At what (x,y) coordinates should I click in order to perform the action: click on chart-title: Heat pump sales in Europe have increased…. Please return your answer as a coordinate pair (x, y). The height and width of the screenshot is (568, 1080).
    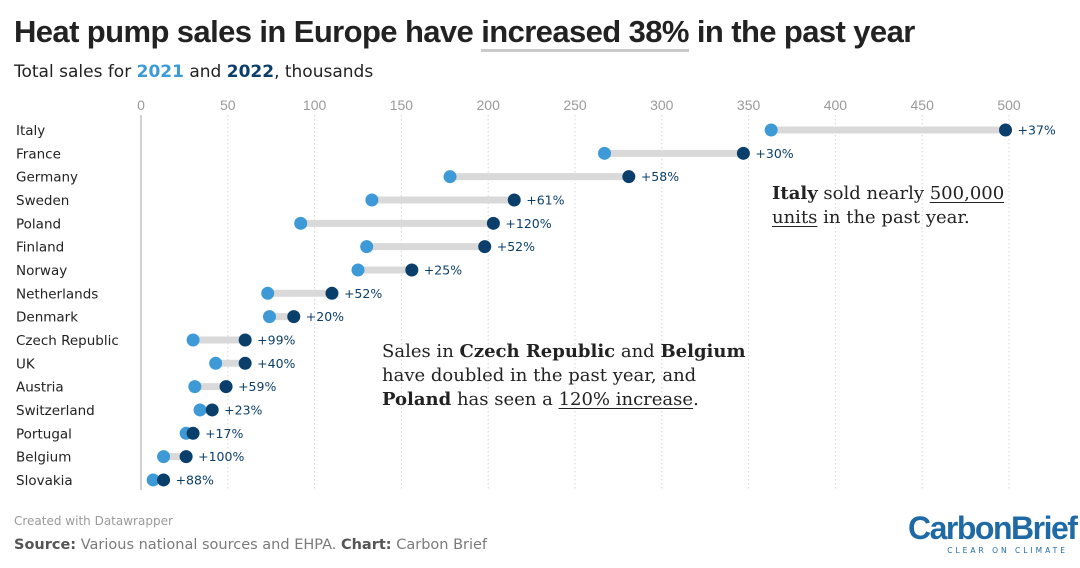
    Looking at the image, I should click on (464, 33).